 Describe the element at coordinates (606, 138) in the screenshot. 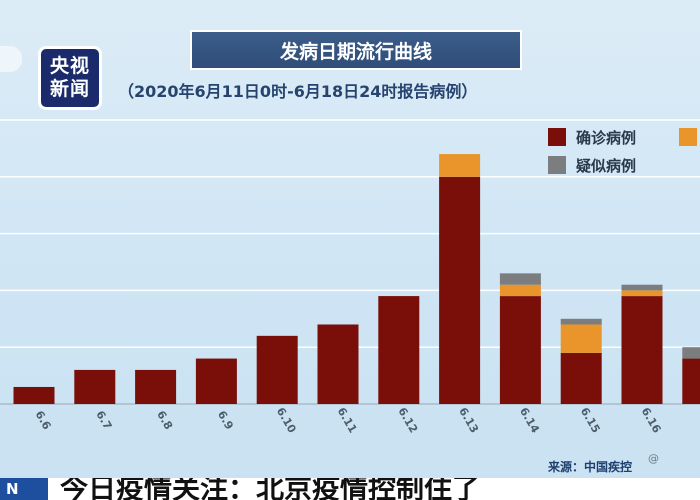

I see `legend-label-0: 确诊病例` at that location.